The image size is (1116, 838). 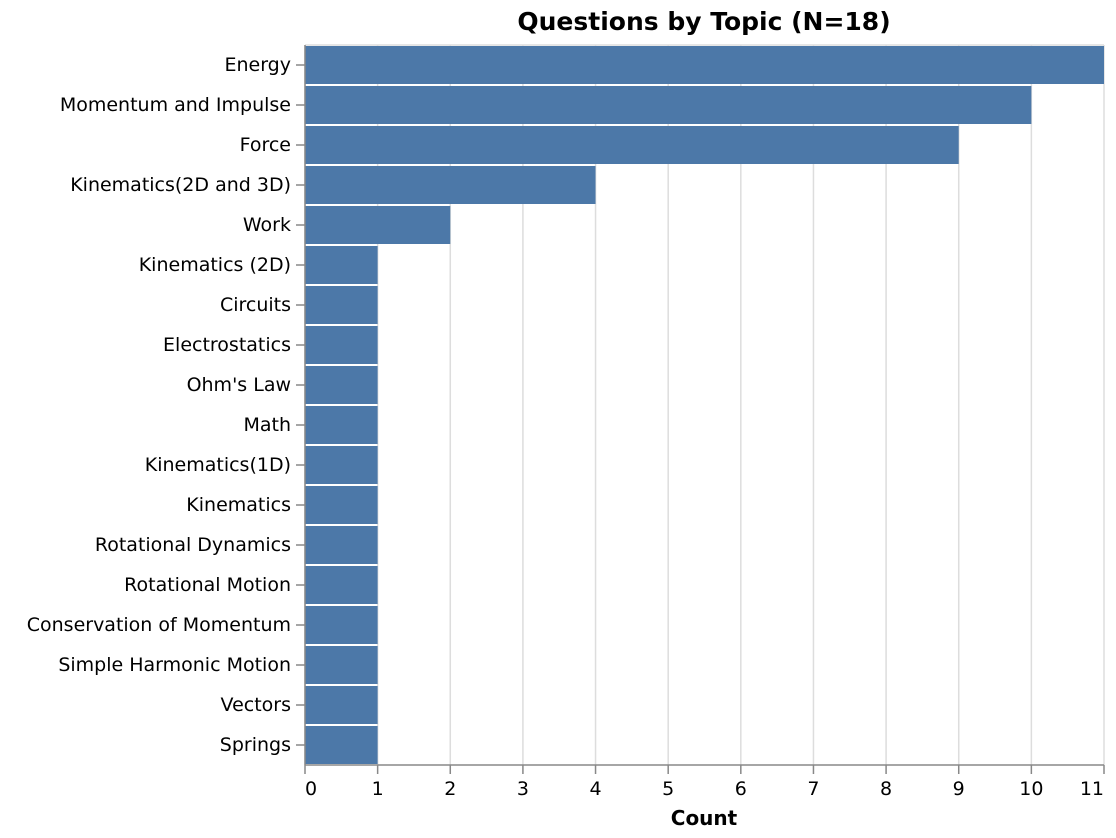 I want to click on y-tick-label: Simple Harmonic Motion, so click(x=174, y=665).